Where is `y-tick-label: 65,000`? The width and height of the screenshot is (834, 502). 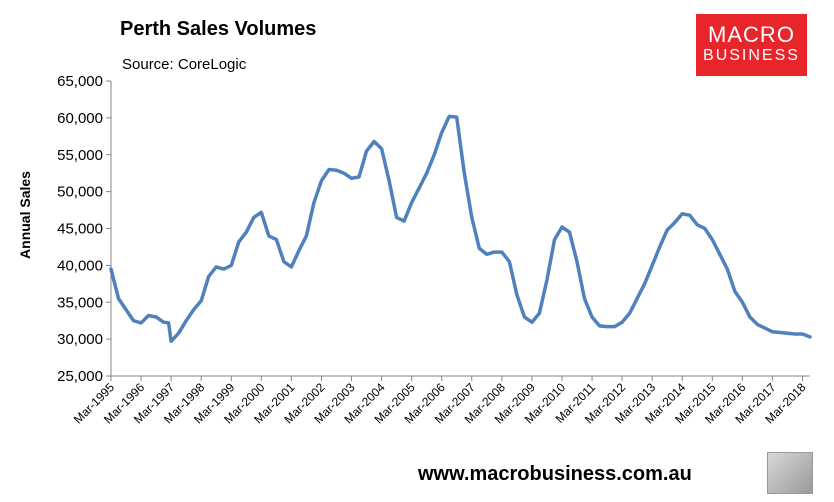 y-tick-label: 65,000 is located at coordinates (80, 81).